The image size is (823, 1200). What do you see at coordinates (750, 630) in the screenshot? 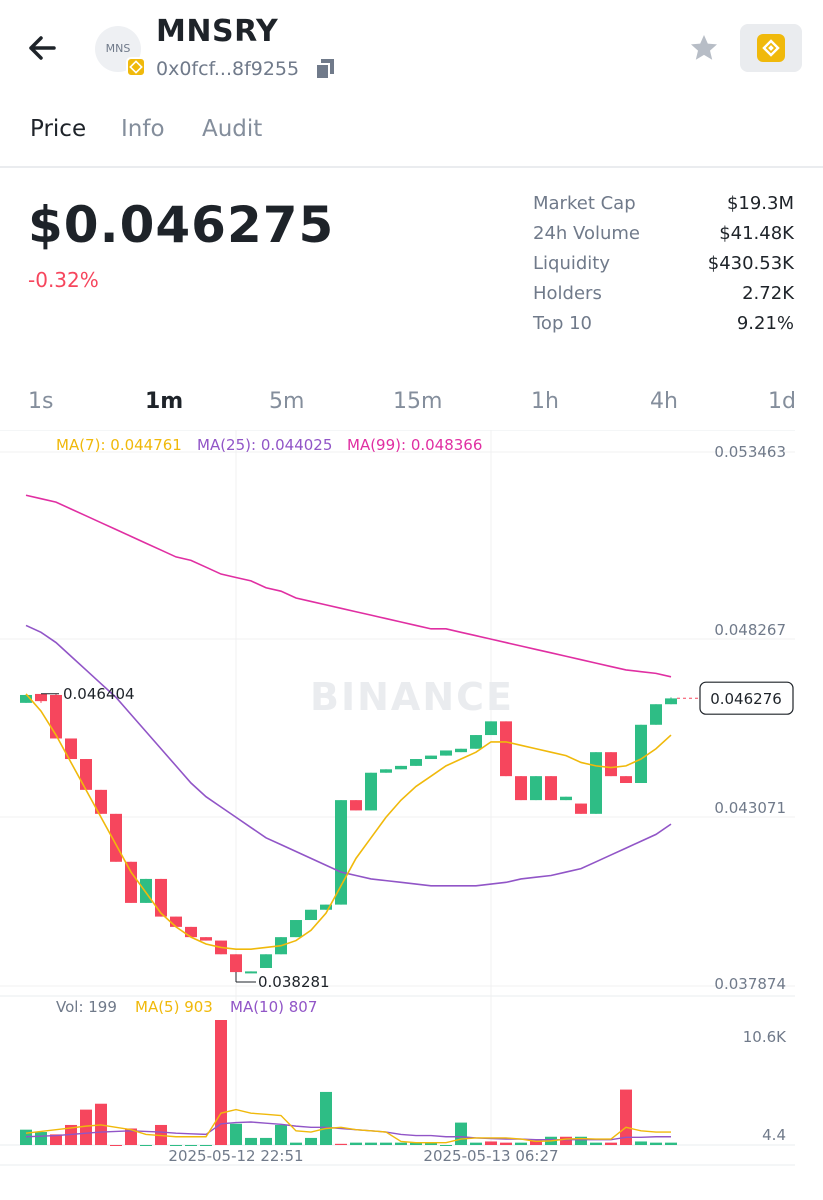
I see `y-tick-label: 0.048267` at bounding box center [750, 630].